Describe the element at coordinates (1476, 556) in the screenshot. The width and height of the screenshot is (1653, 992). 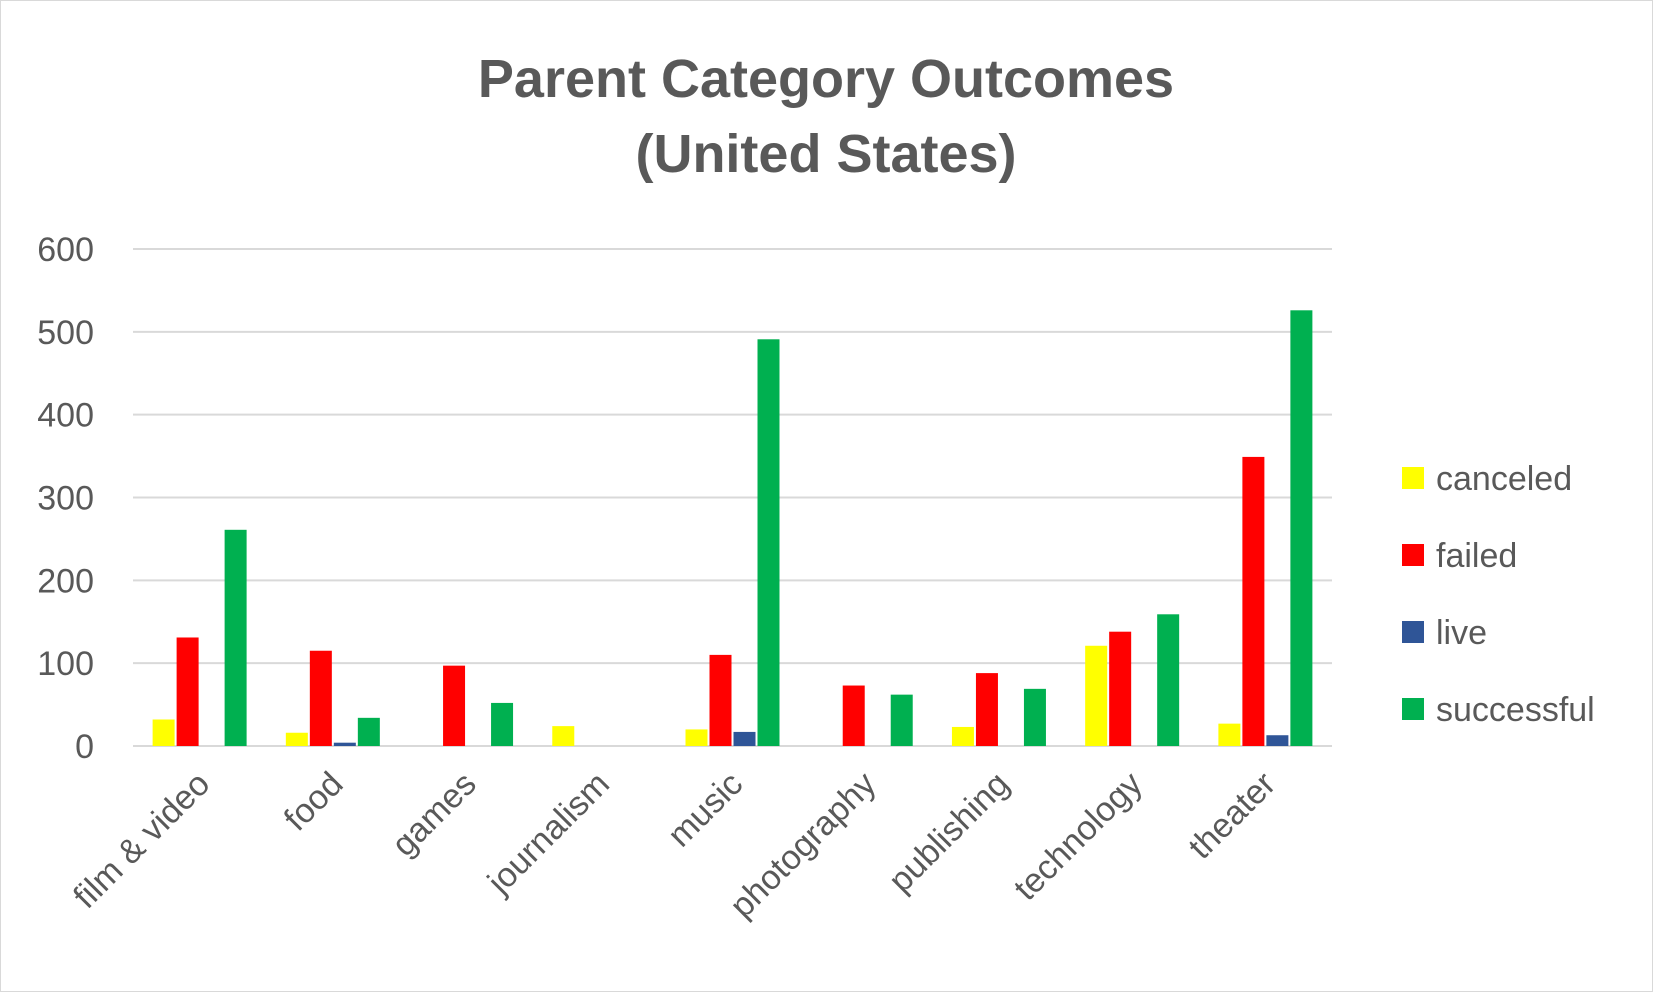
I see `legend-label-failed: failed` at that location.